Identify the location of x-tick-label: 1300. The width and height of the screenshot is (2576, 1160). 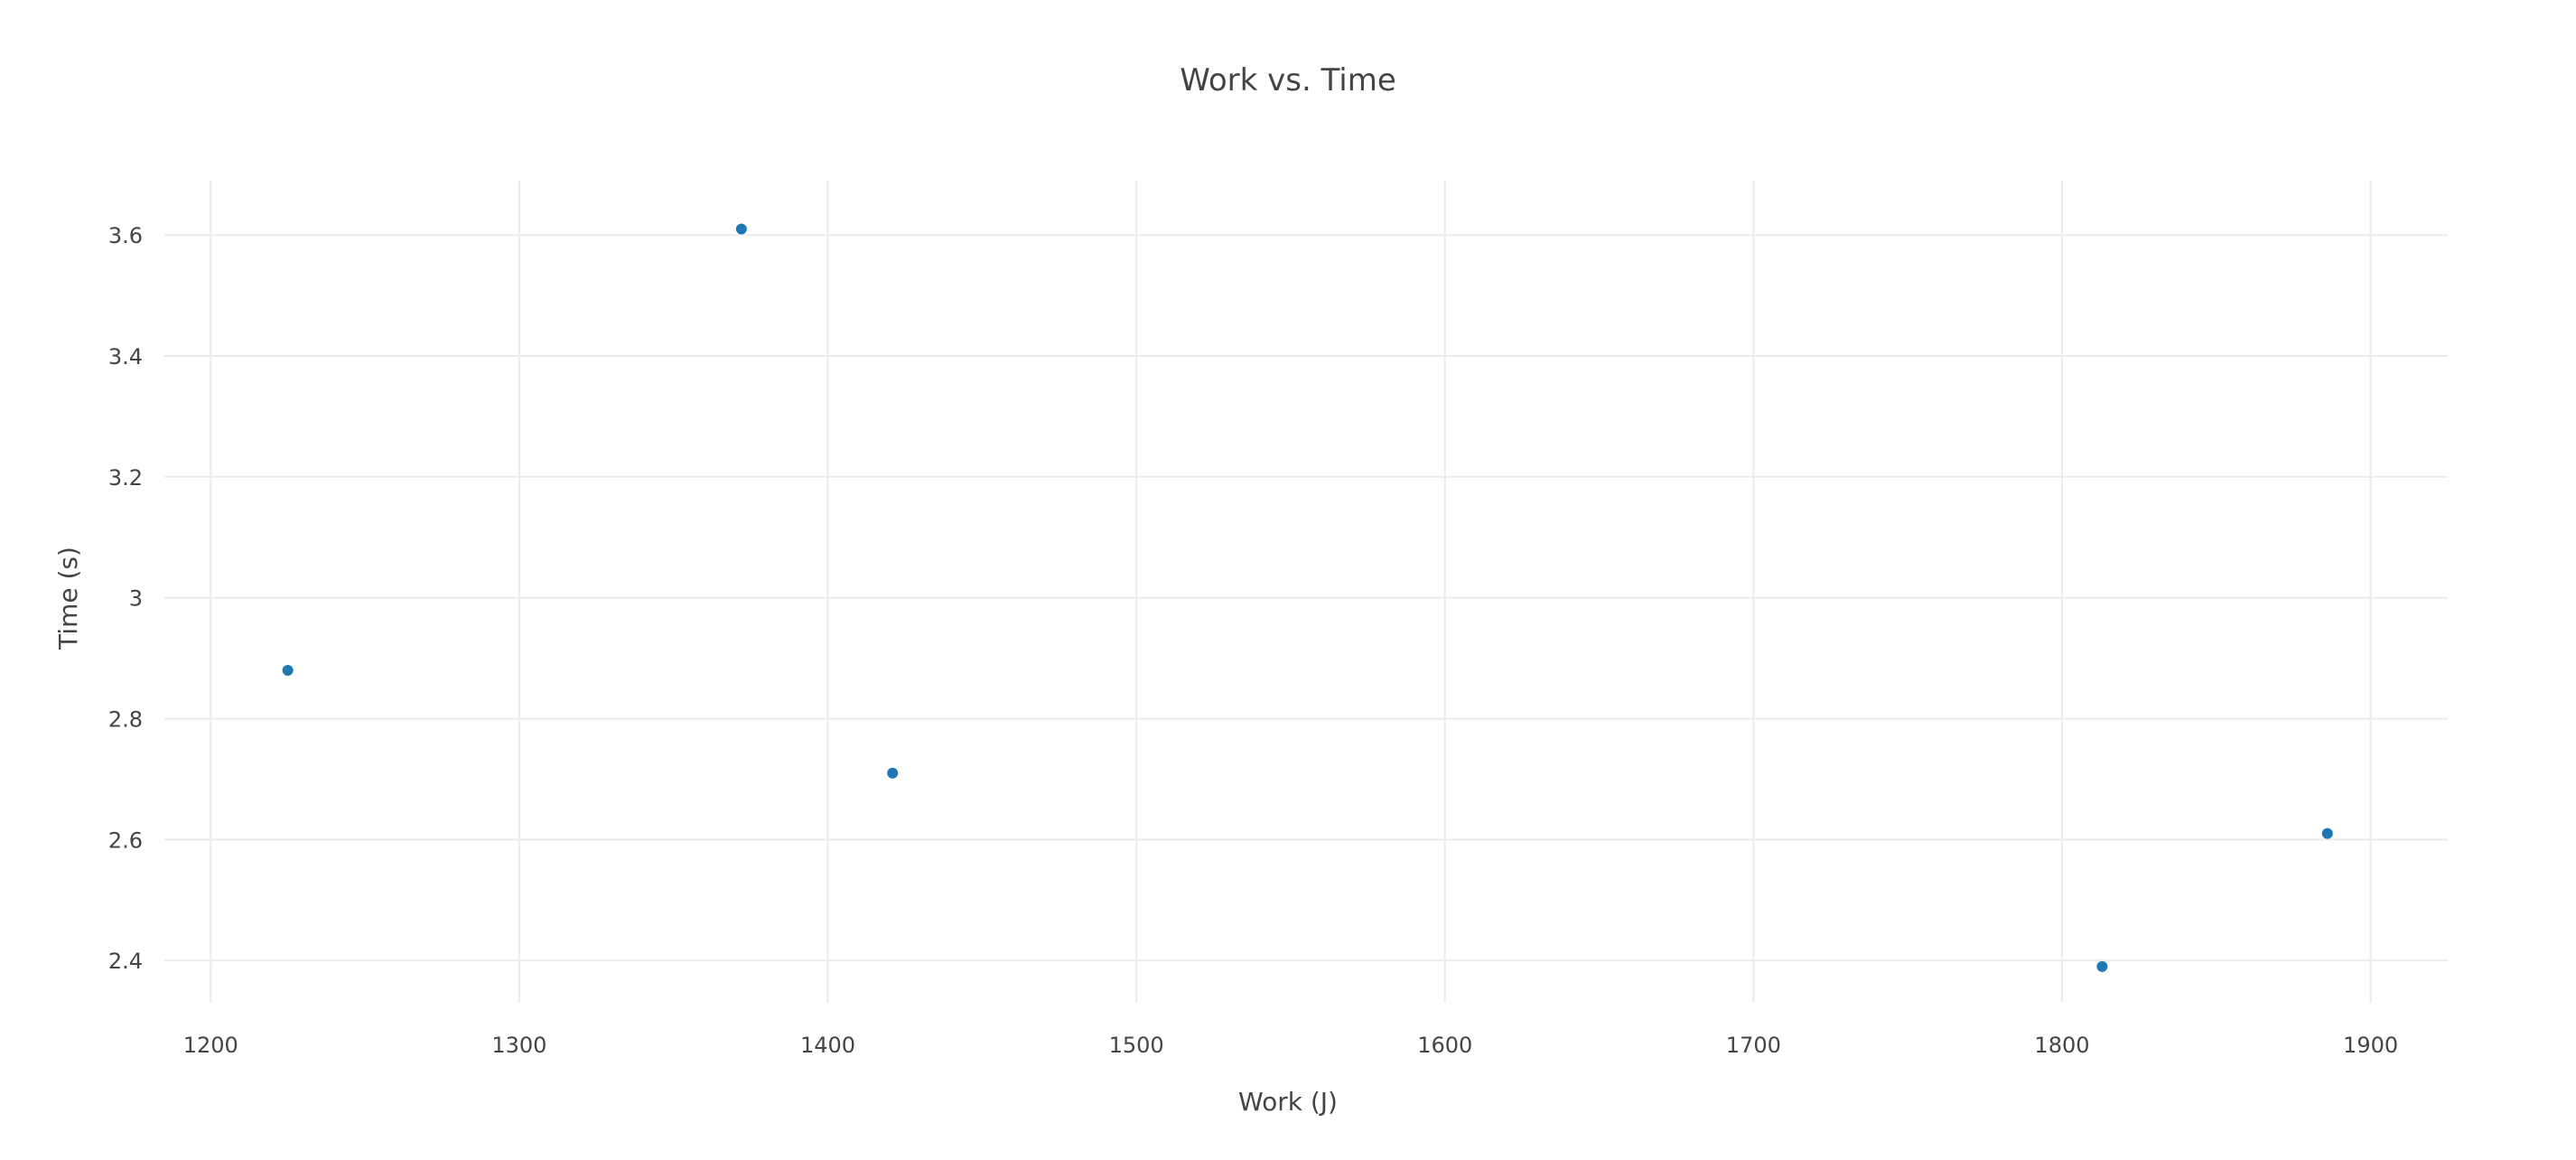
(518, 1045).